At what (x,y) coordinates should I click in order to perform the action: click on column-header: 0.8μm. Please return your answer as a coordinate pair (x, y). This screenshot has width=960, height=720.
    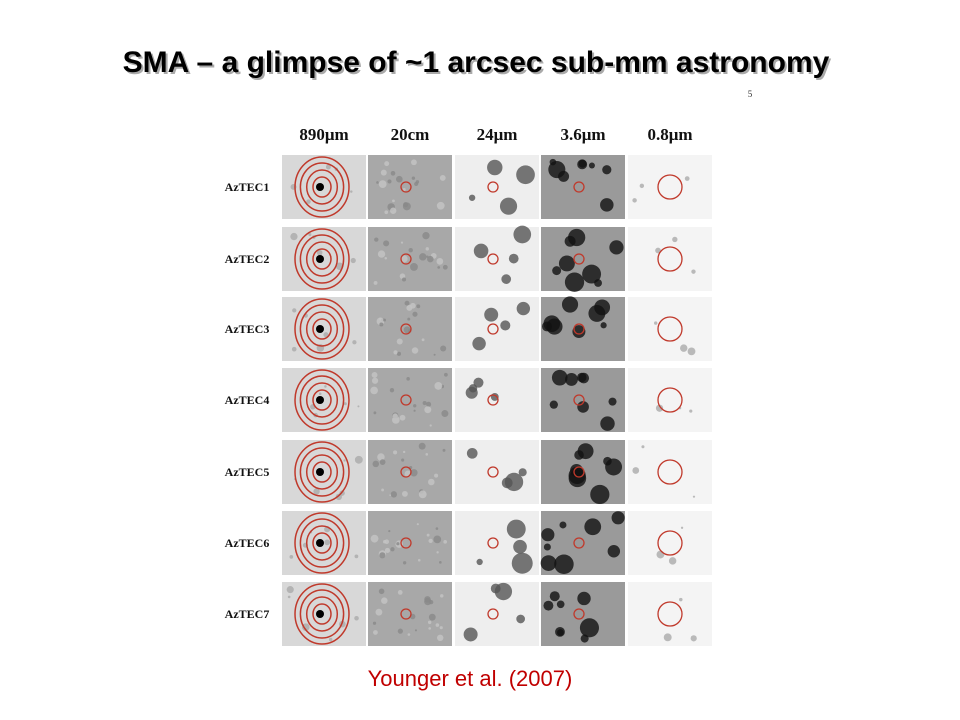
    Looking at the image, I should click on (669, 134).